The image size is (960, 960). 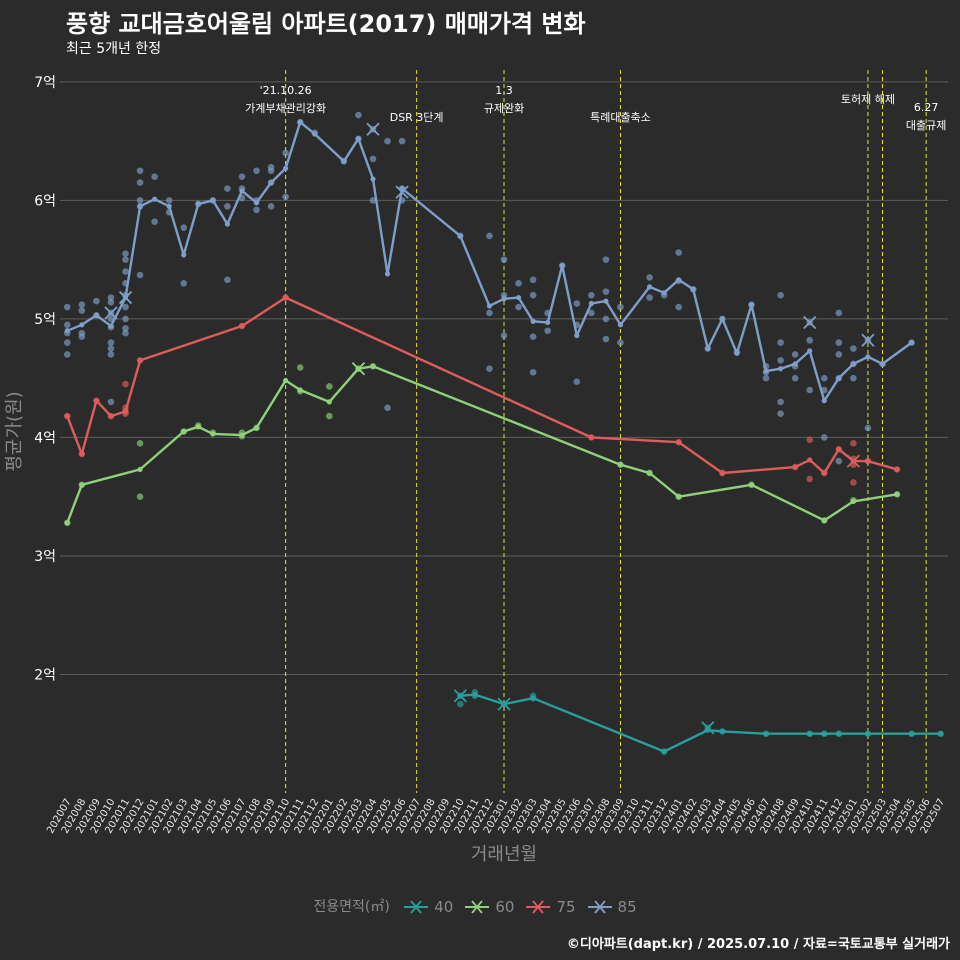 What do you see at coordinates (14, 431) in the screenshot?
I see `y-axis-title: 평균가(원)` at bounding box center [14, 431].